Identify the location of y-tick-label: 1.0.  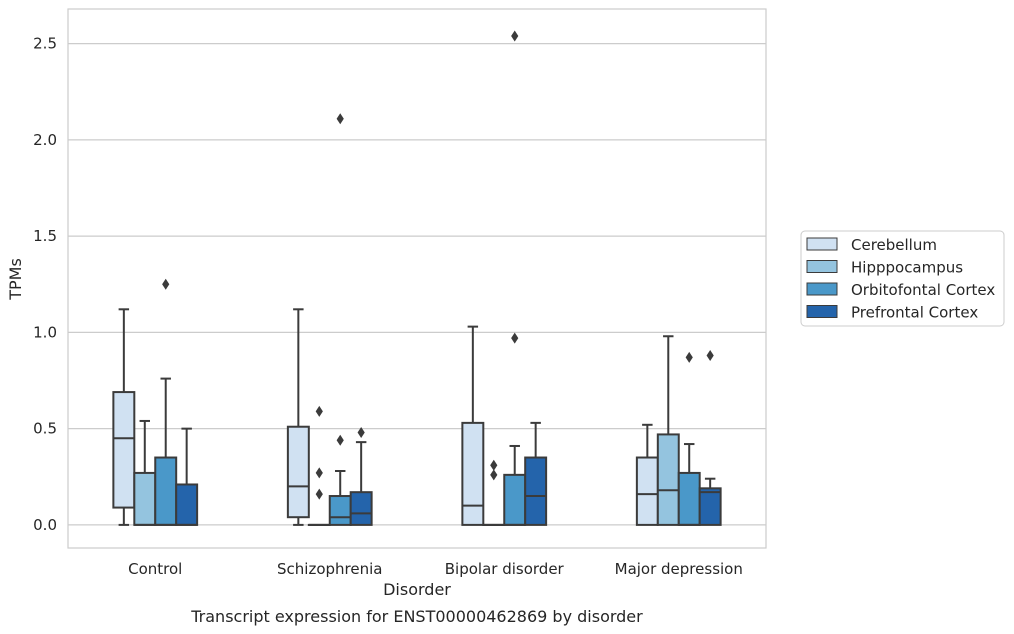
(45, 332).